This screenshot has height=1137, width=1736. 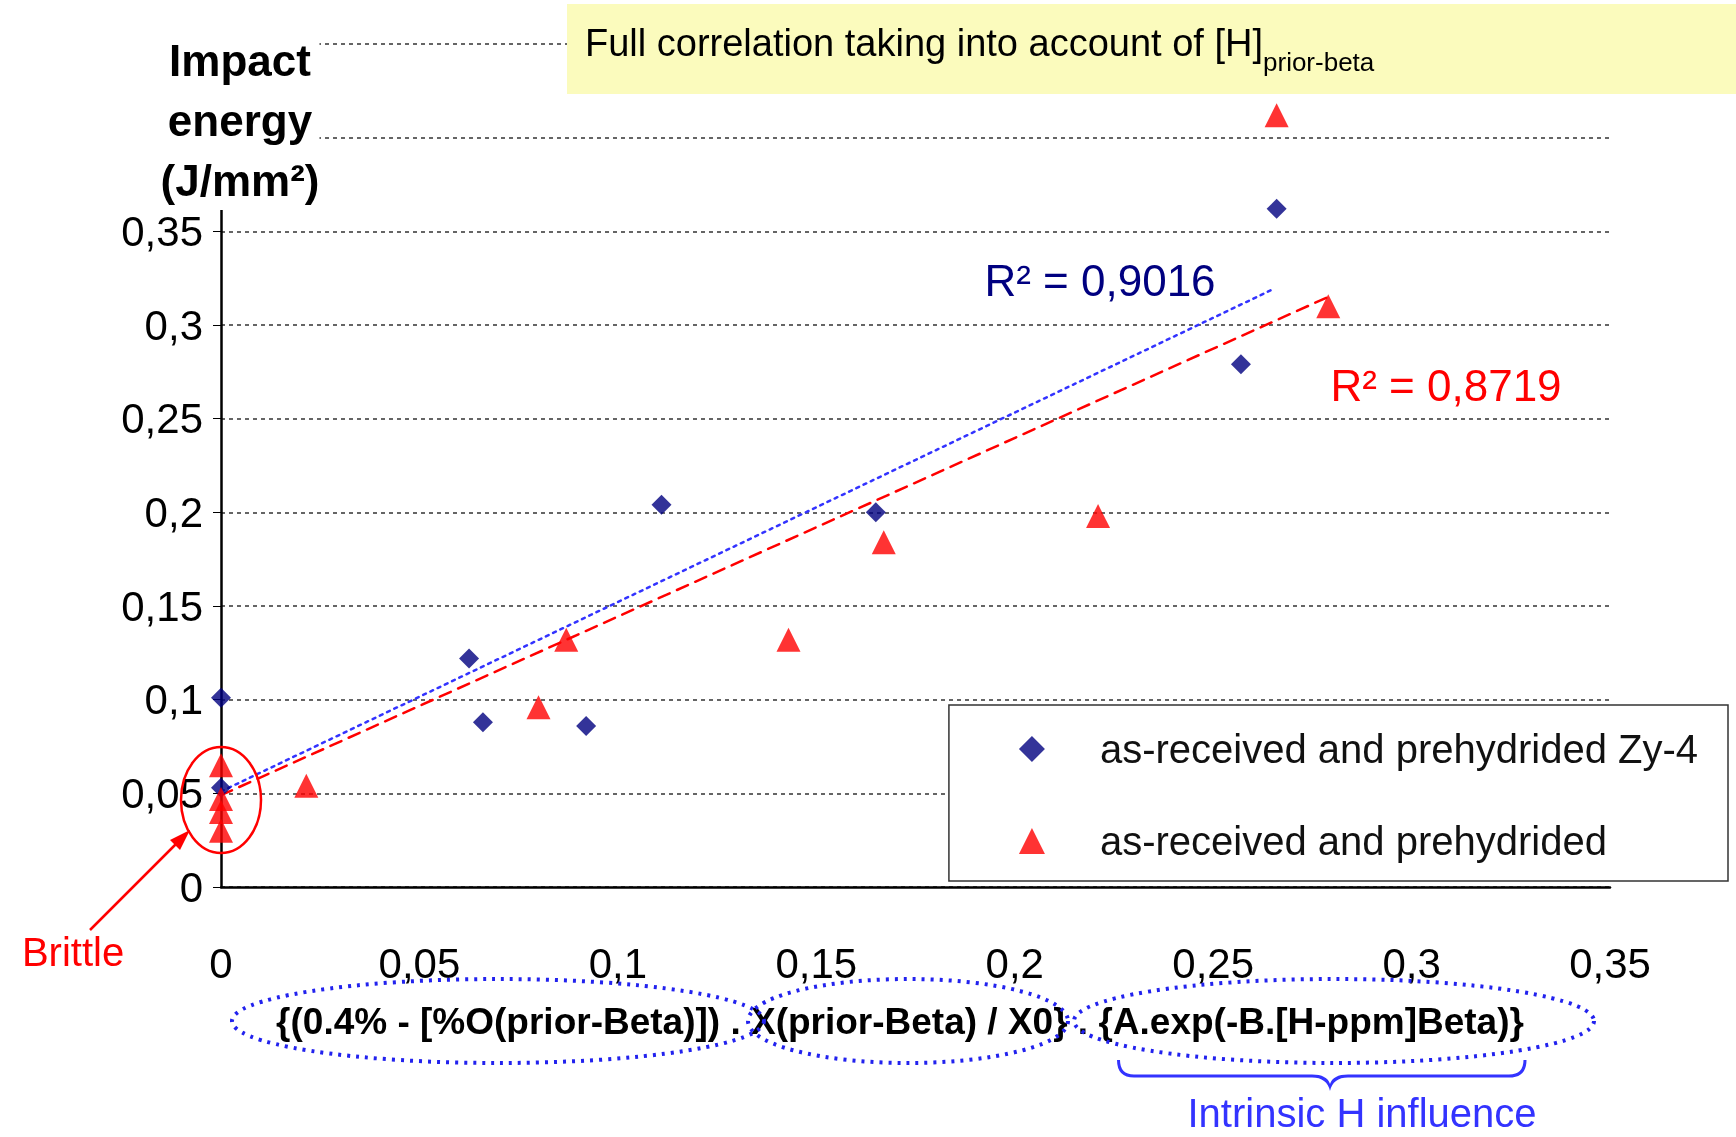 I want to click on text: Brittle, so click(x=73, y=952).